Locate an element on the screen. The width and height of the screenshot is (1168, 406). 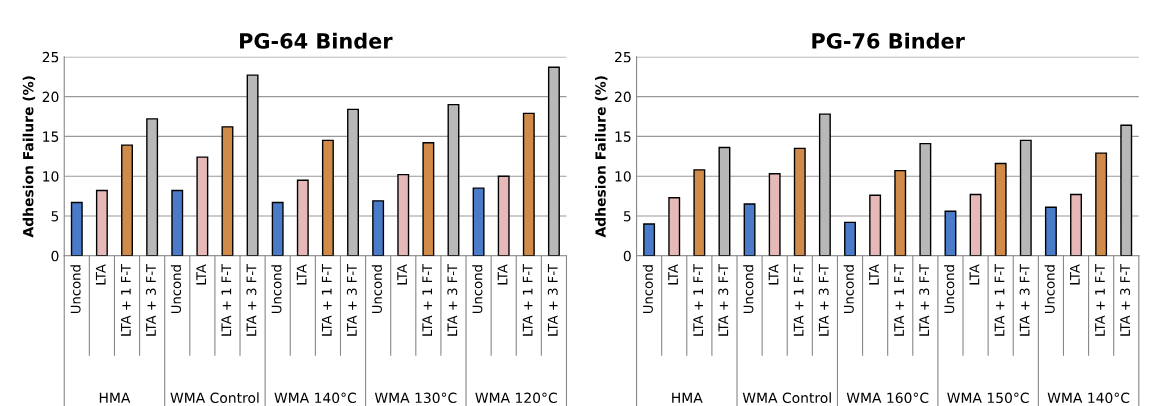
y-tick-label: 15 is located at coordinates (623, 136).